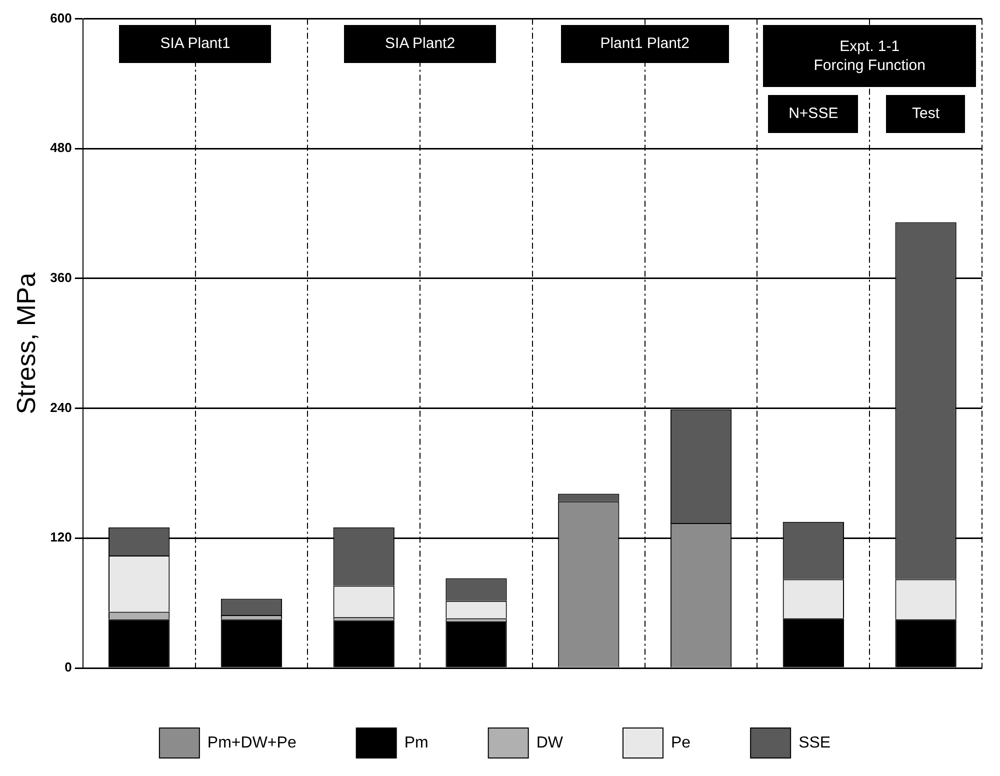  What do you see at coordinates (61, 278) in the screenshot?
I see `y-tick-label: 360` at bounding box center [61, 278].